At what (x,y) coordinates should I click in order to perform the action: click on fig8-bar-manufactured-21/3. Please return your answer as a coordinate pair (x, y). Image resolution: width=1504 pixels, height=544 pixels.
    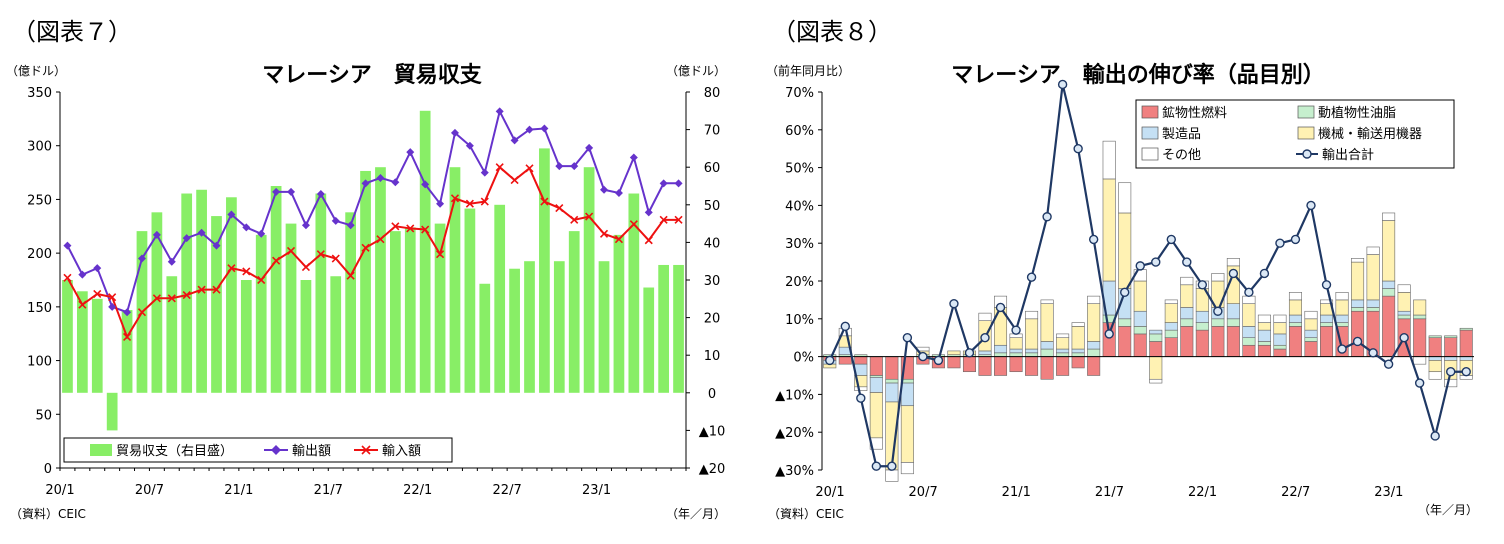
    Looking at the image, I should click on (1047, 345).